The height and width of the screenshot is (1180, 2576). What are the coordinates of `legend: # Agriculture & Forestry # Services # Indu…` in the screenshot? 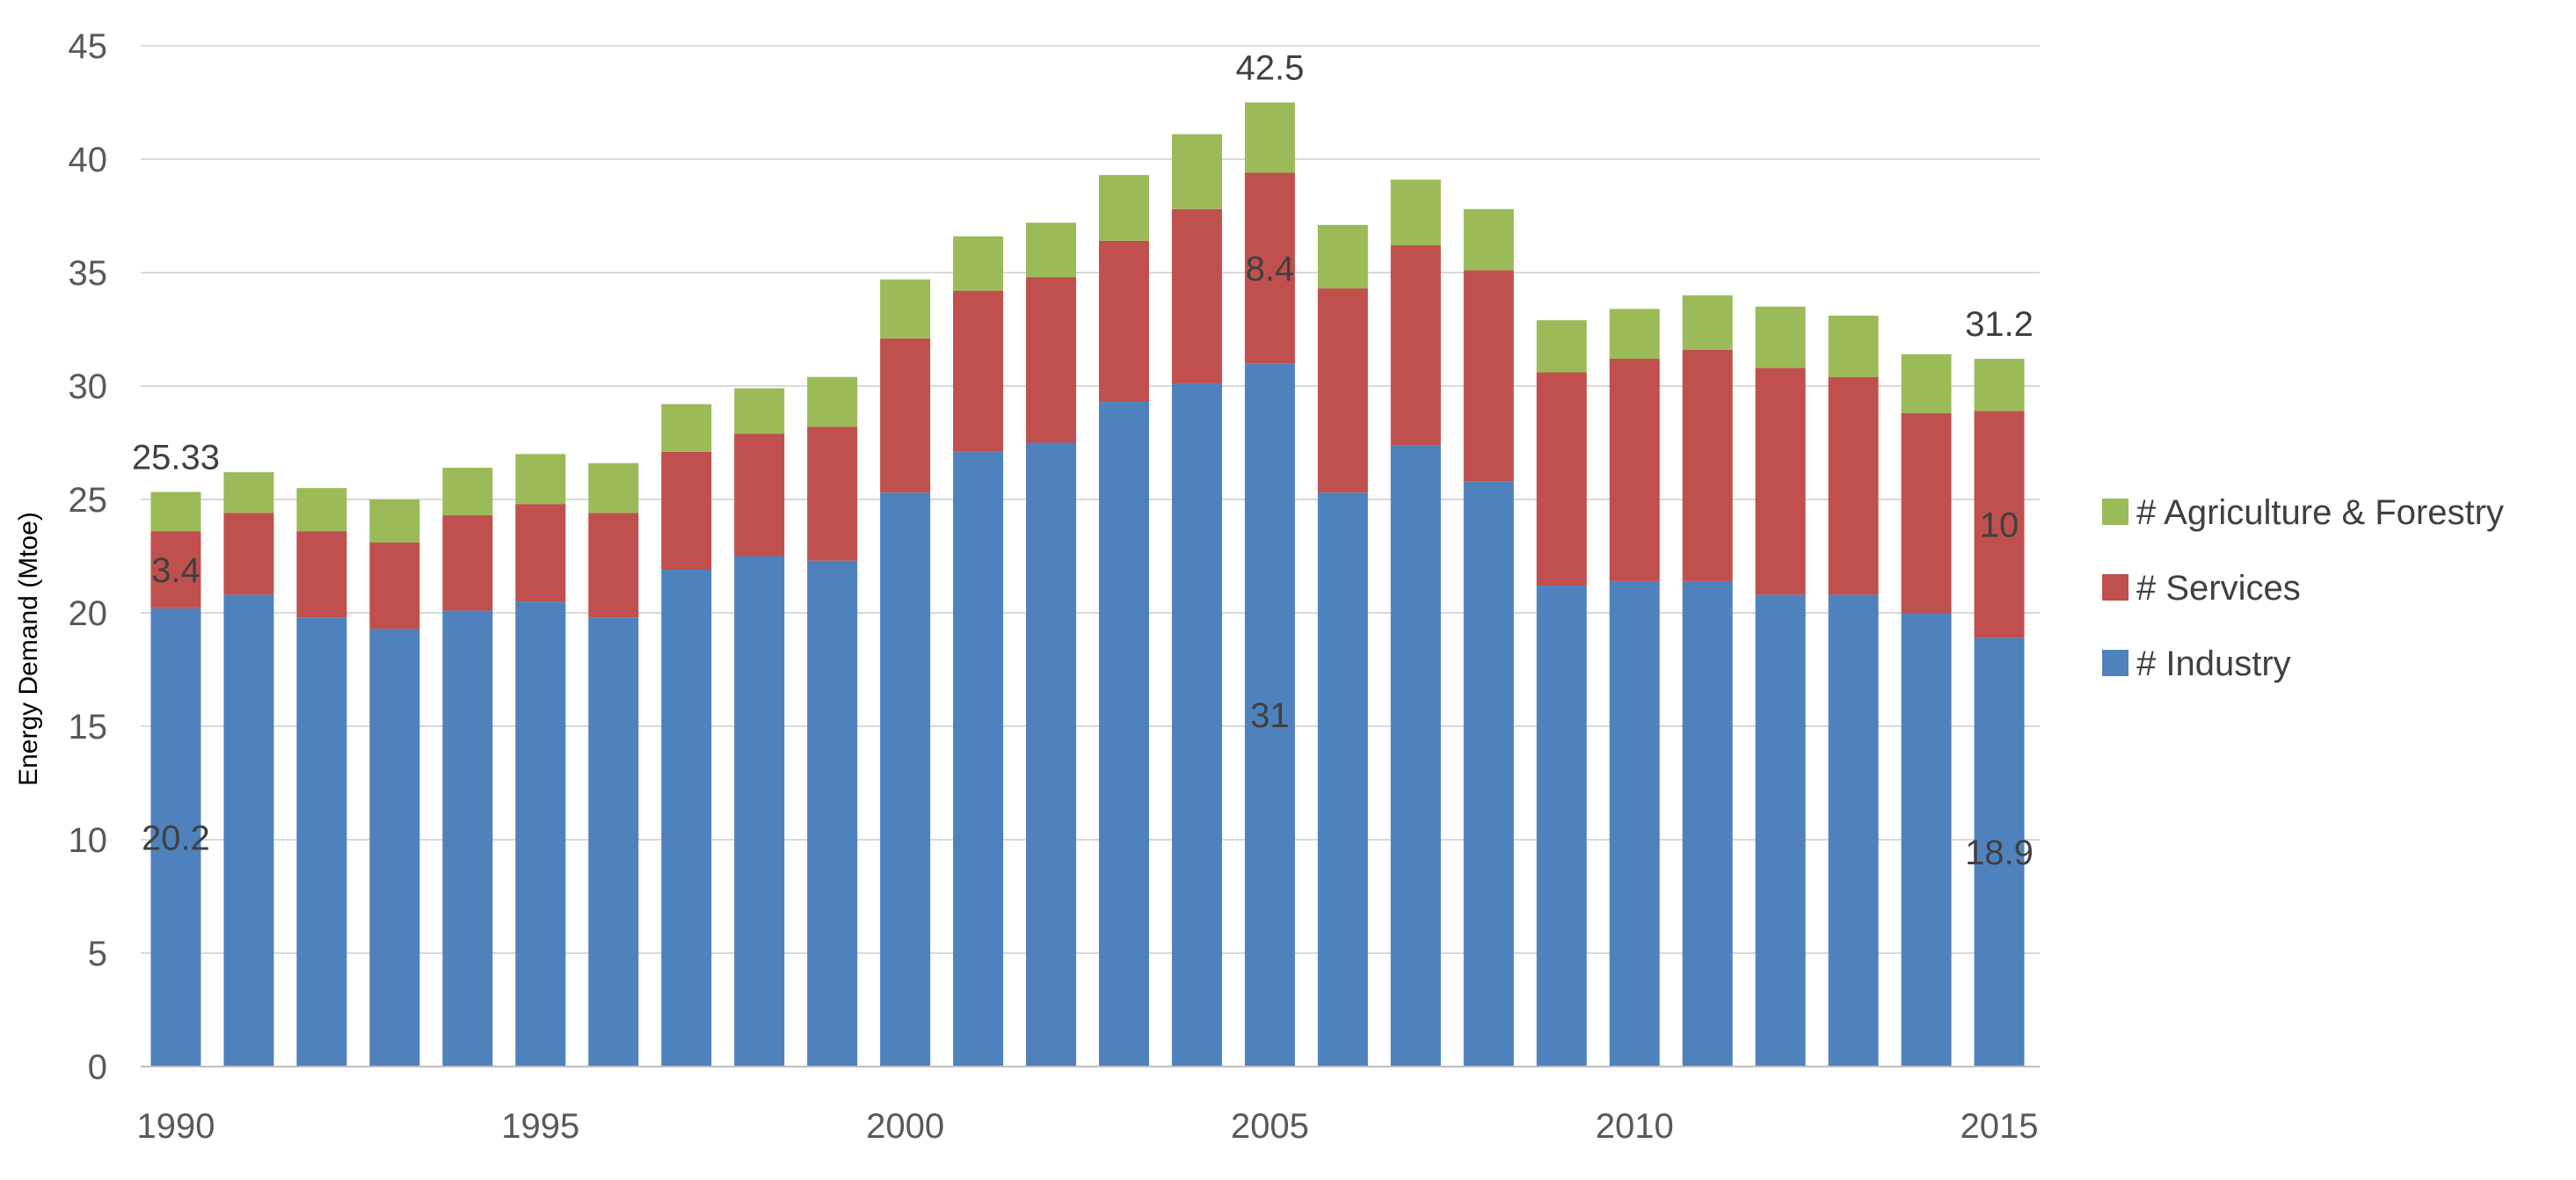 It's located at (2303, 588).